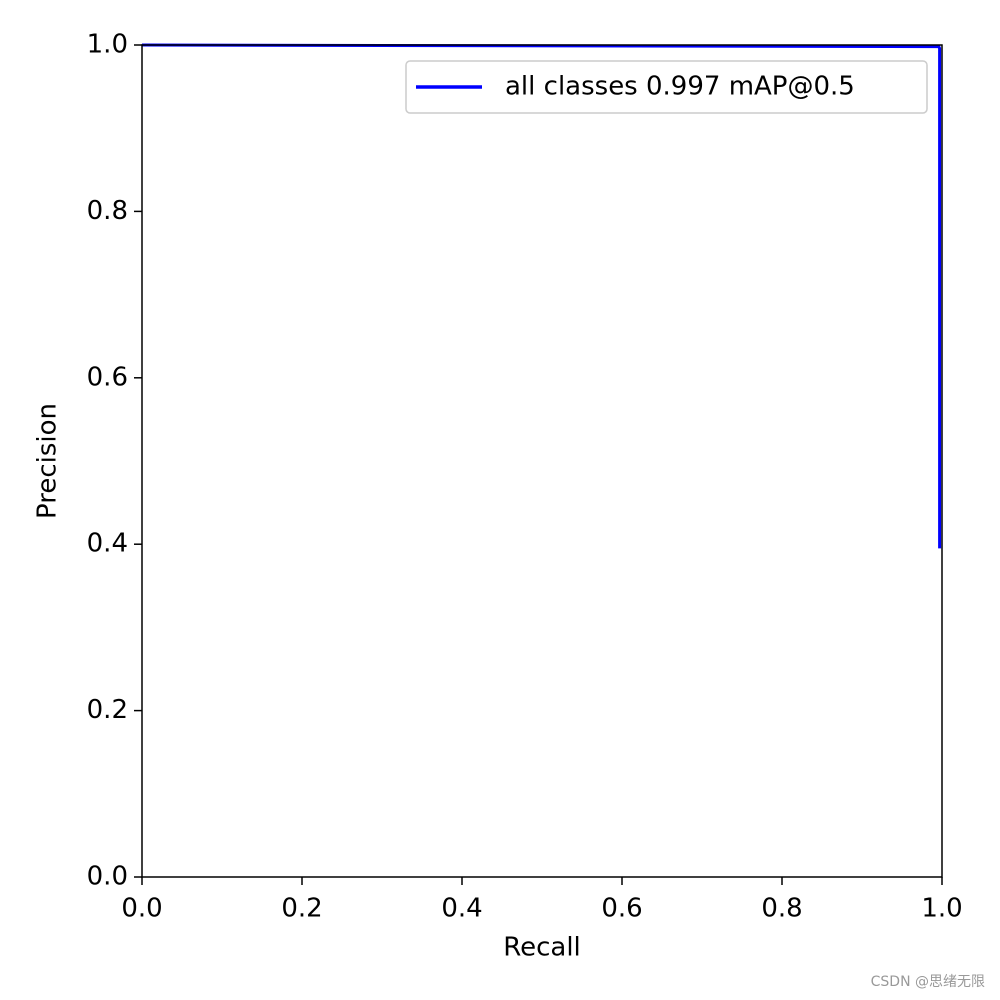 The width and height of the screenshot is (1000, 1000). Describe the element at coordinates (107, 710) in the screenshot. I see `y-tick-label: 0.2` at that location.